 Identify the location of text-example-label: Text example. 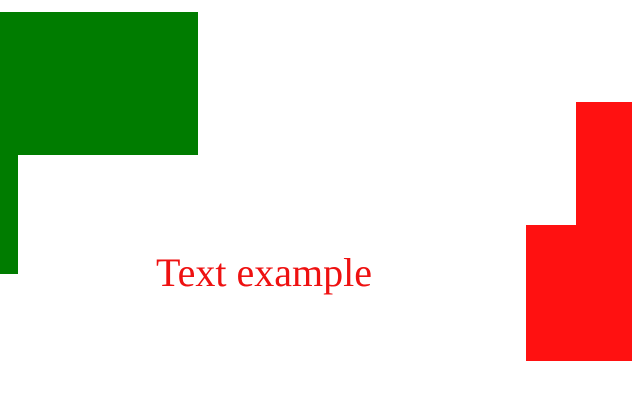
(264, 272).